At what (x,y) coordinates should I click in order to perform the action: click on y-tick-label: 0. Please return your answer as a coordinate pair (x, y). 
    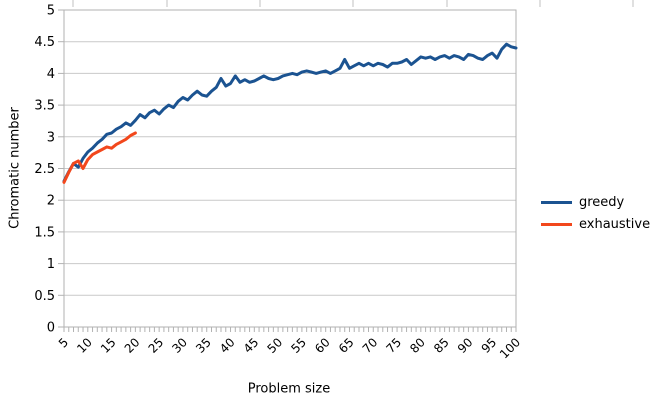
    Looking at the image, I should click on (51, 328).